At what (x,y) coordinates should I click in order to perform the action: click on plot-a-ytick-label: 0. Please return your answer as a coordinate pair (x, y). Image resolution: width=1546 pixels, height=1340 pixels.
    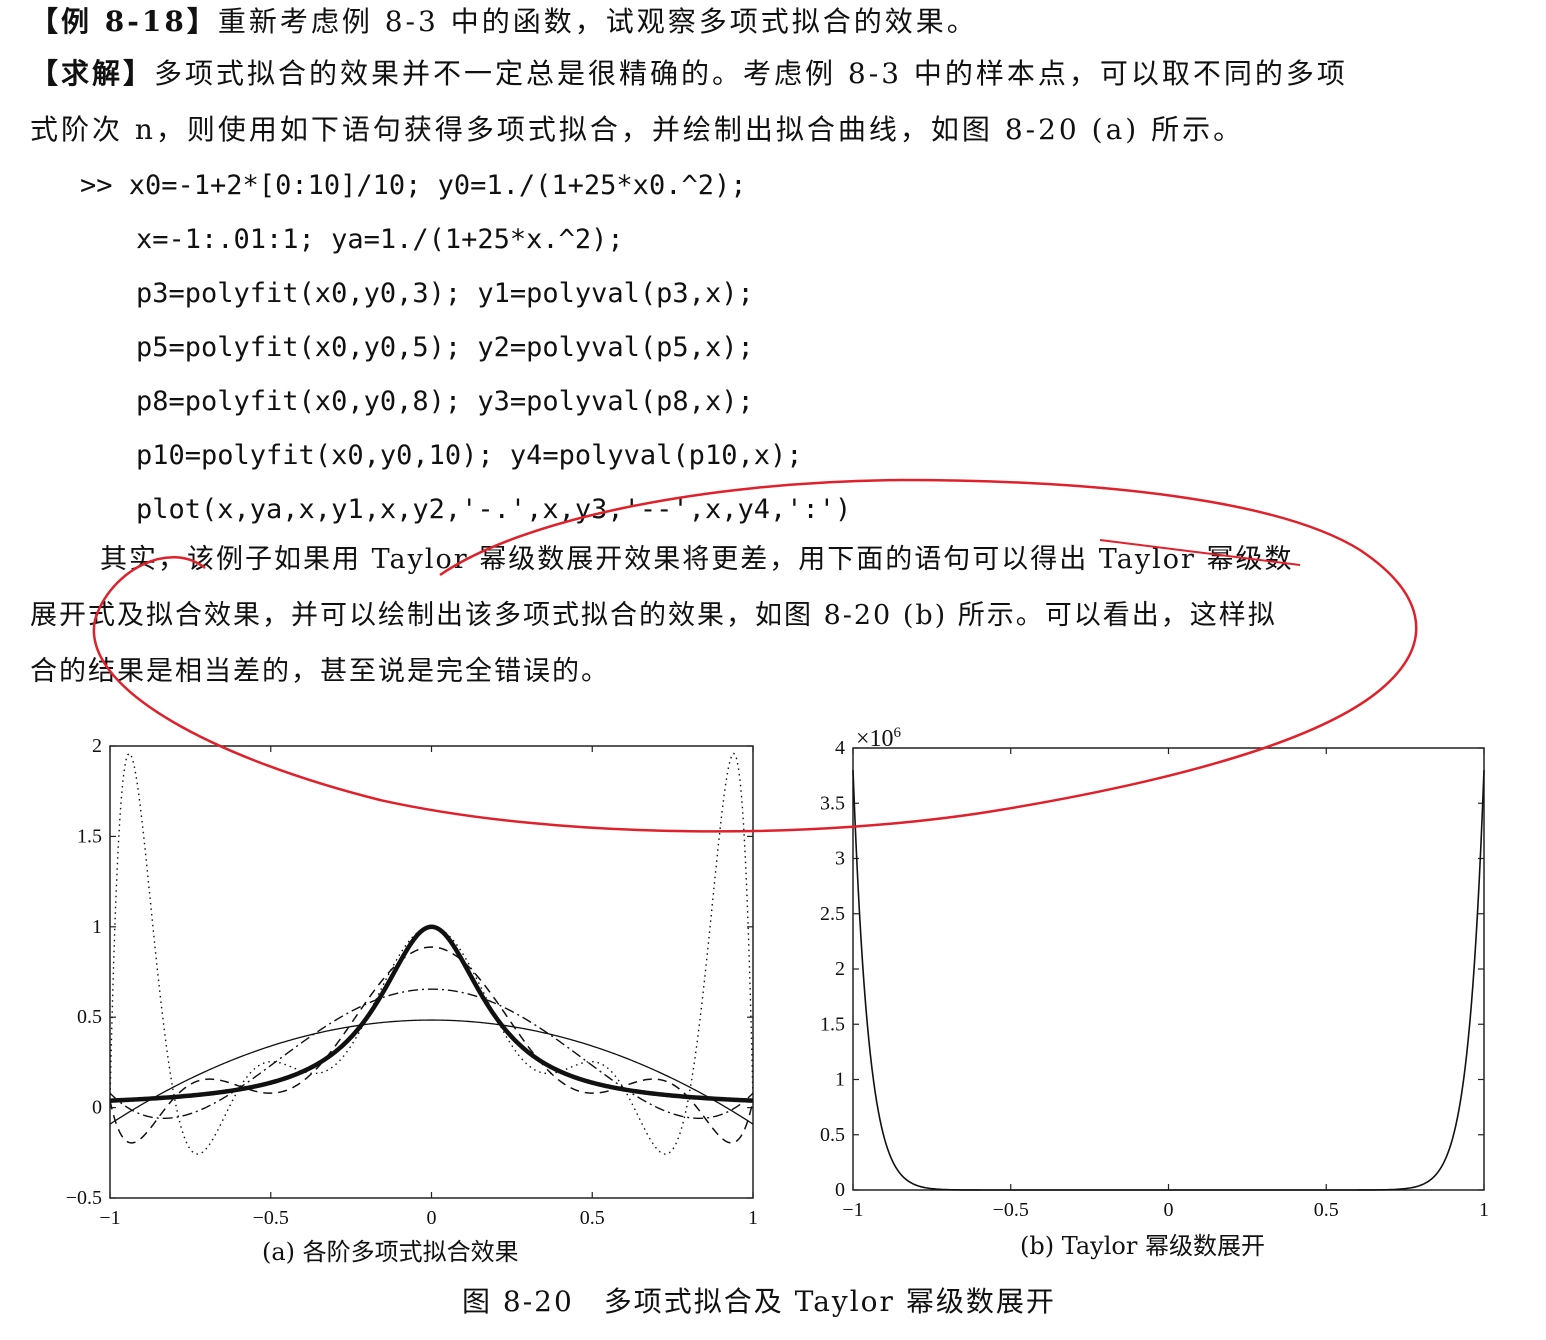
    Looking at the image, I should click on (97, 1108).